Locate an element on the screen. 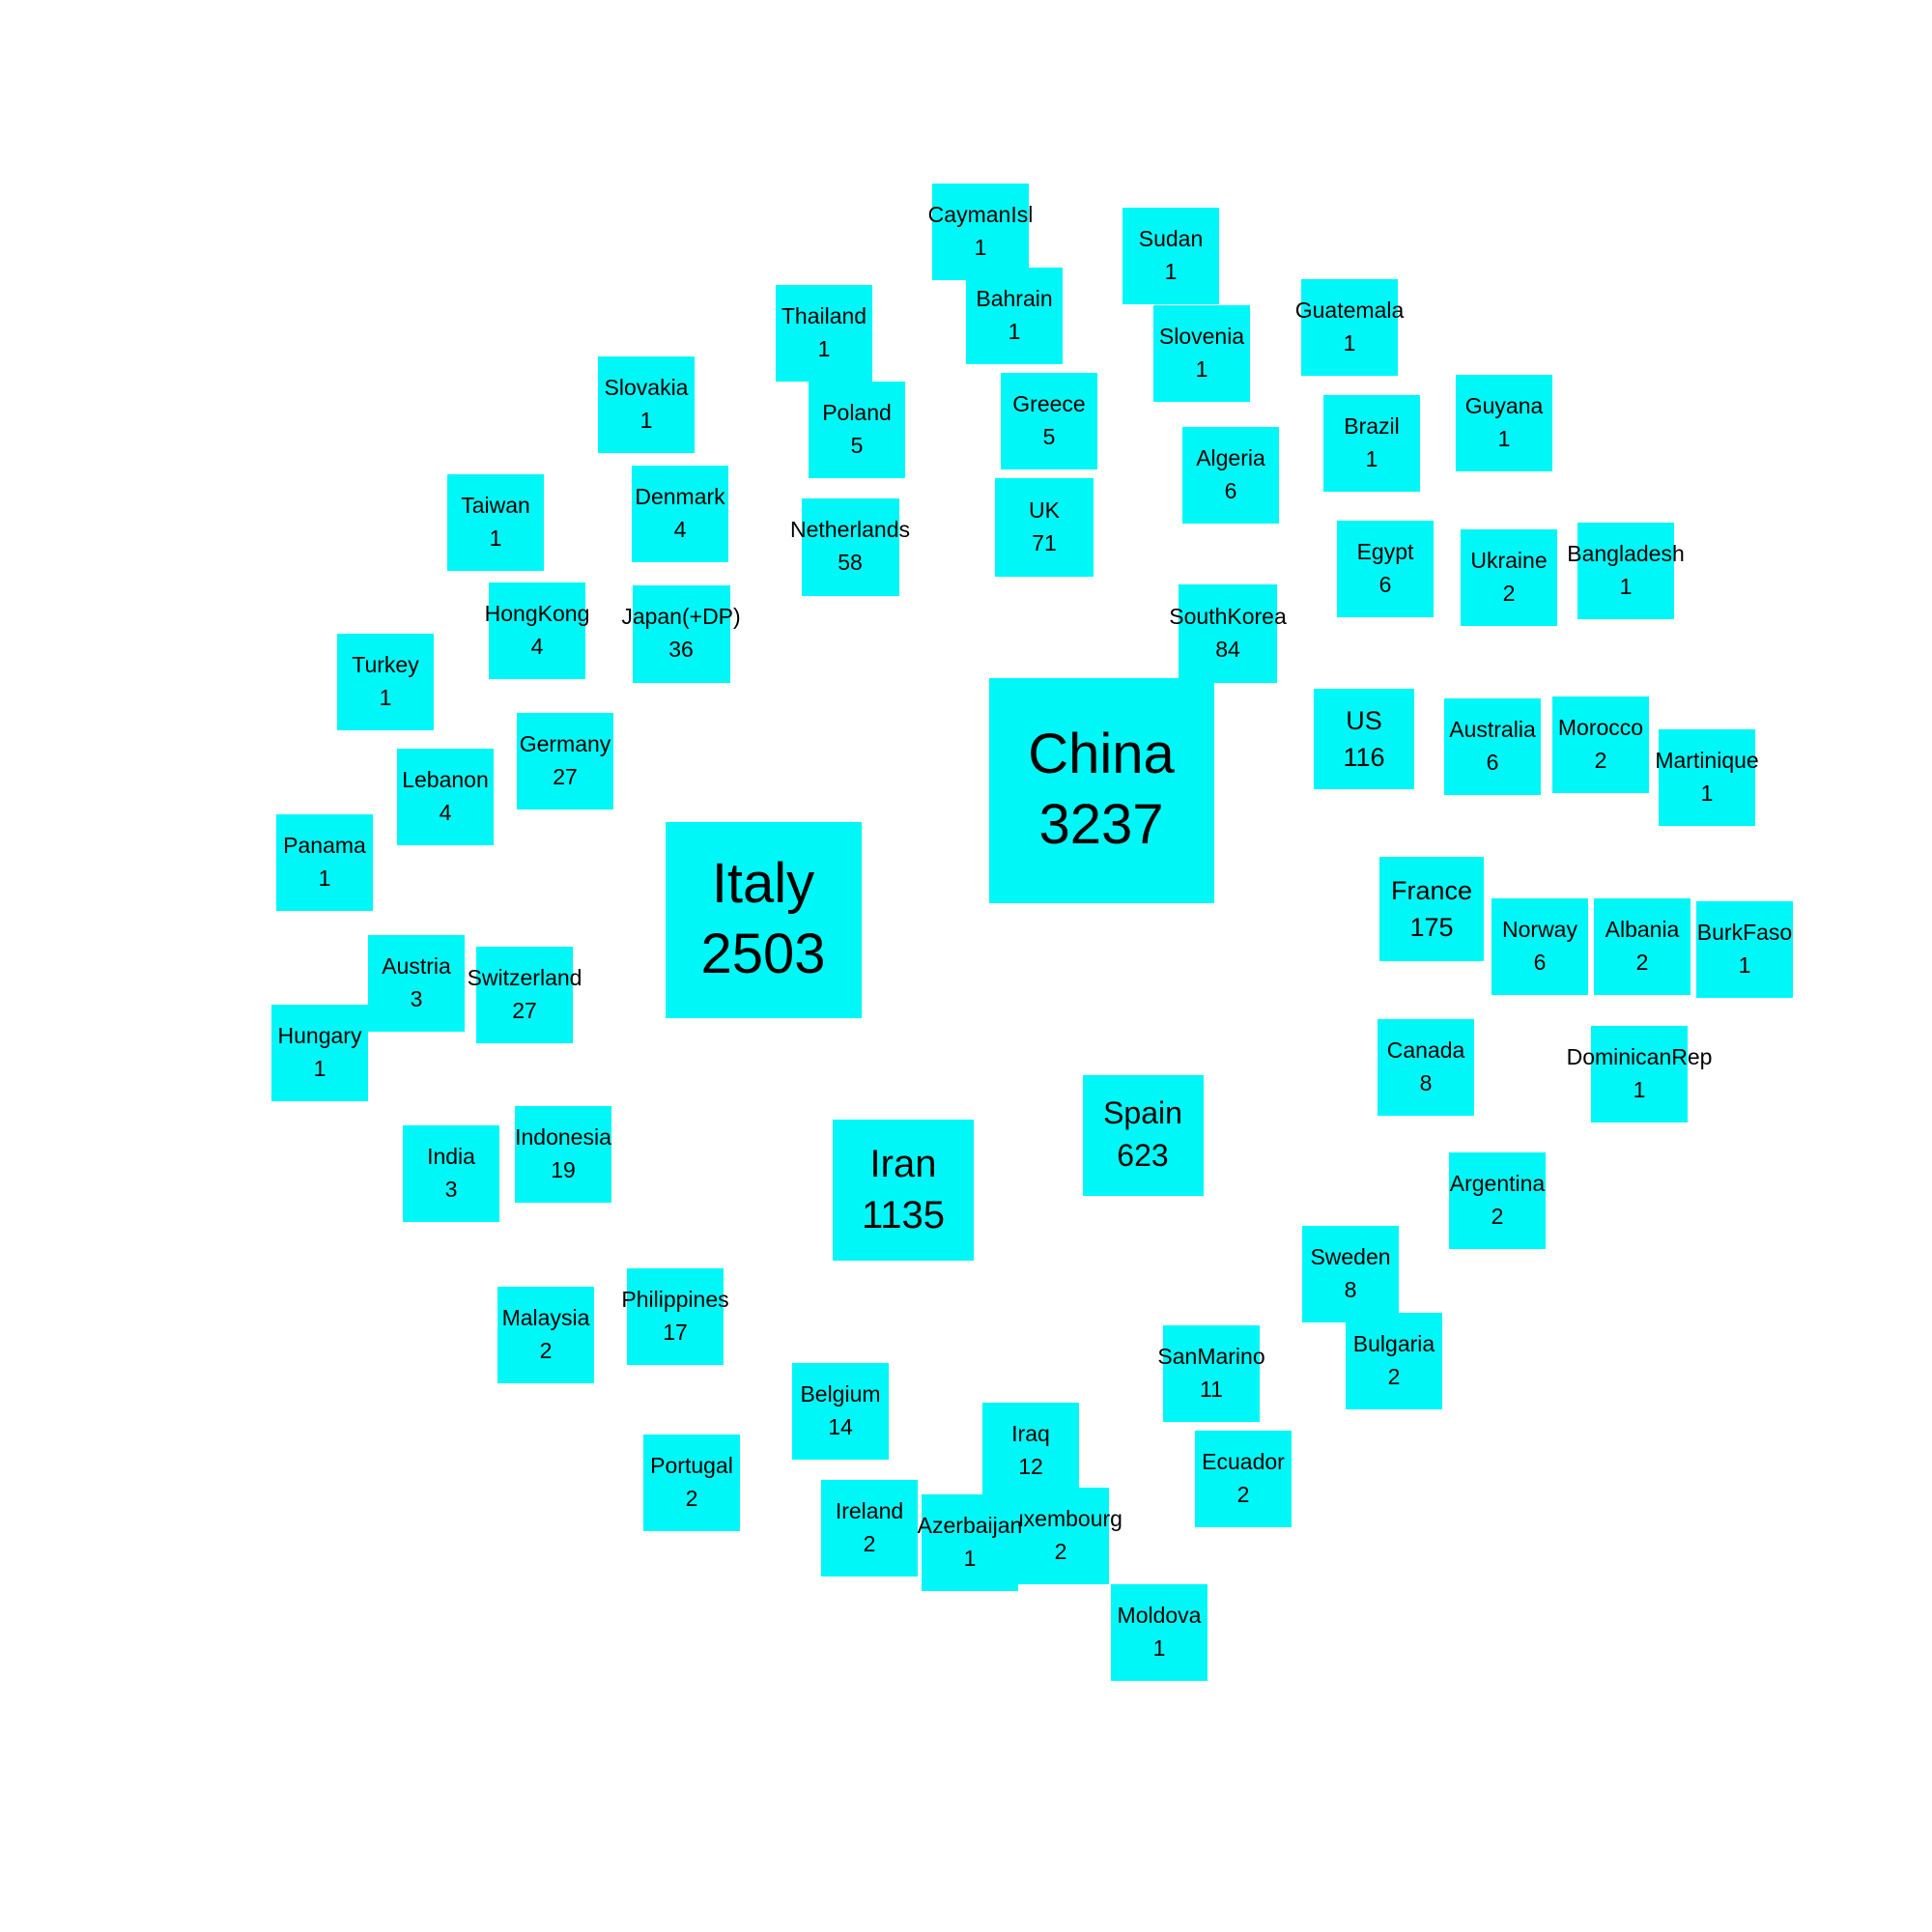 This screenshot has width=1932, height=1932. country-name: France is located at coordinates (1431, 890).